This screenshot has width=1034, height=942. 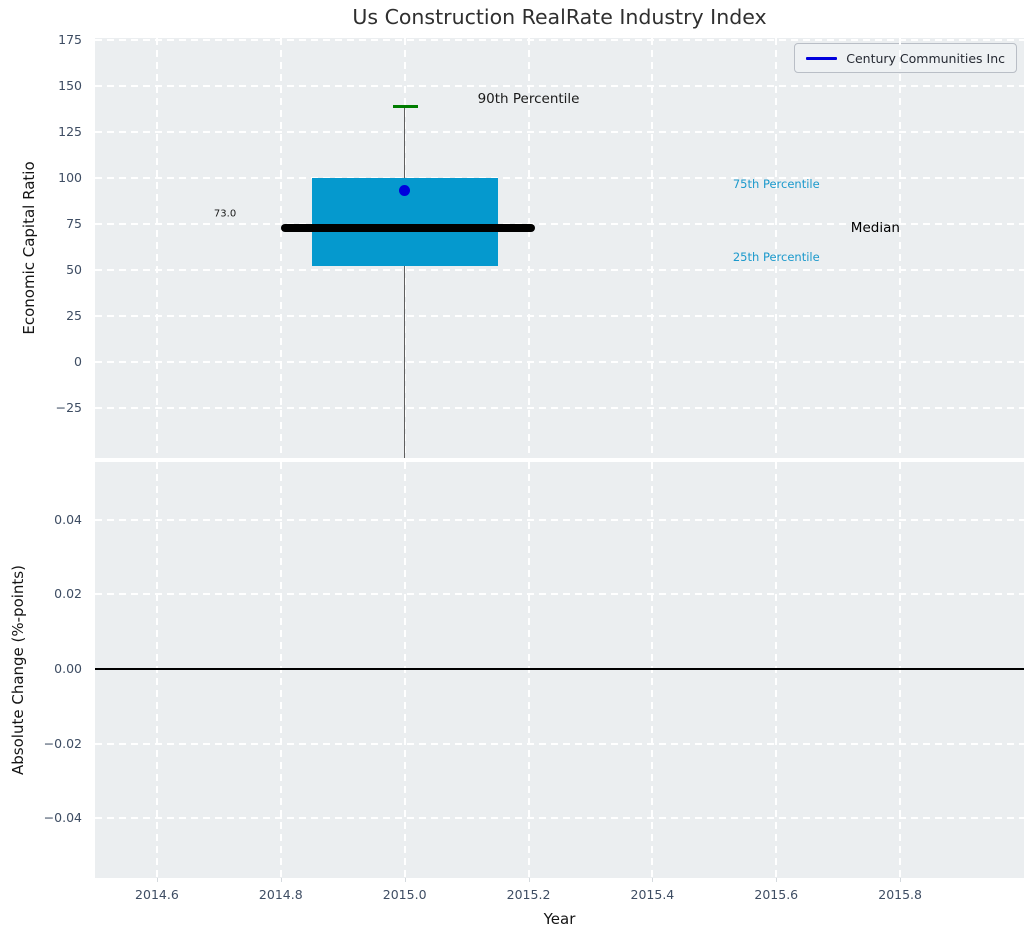 I want to click on y-tick-label: 50, so click(x=74, y=270).